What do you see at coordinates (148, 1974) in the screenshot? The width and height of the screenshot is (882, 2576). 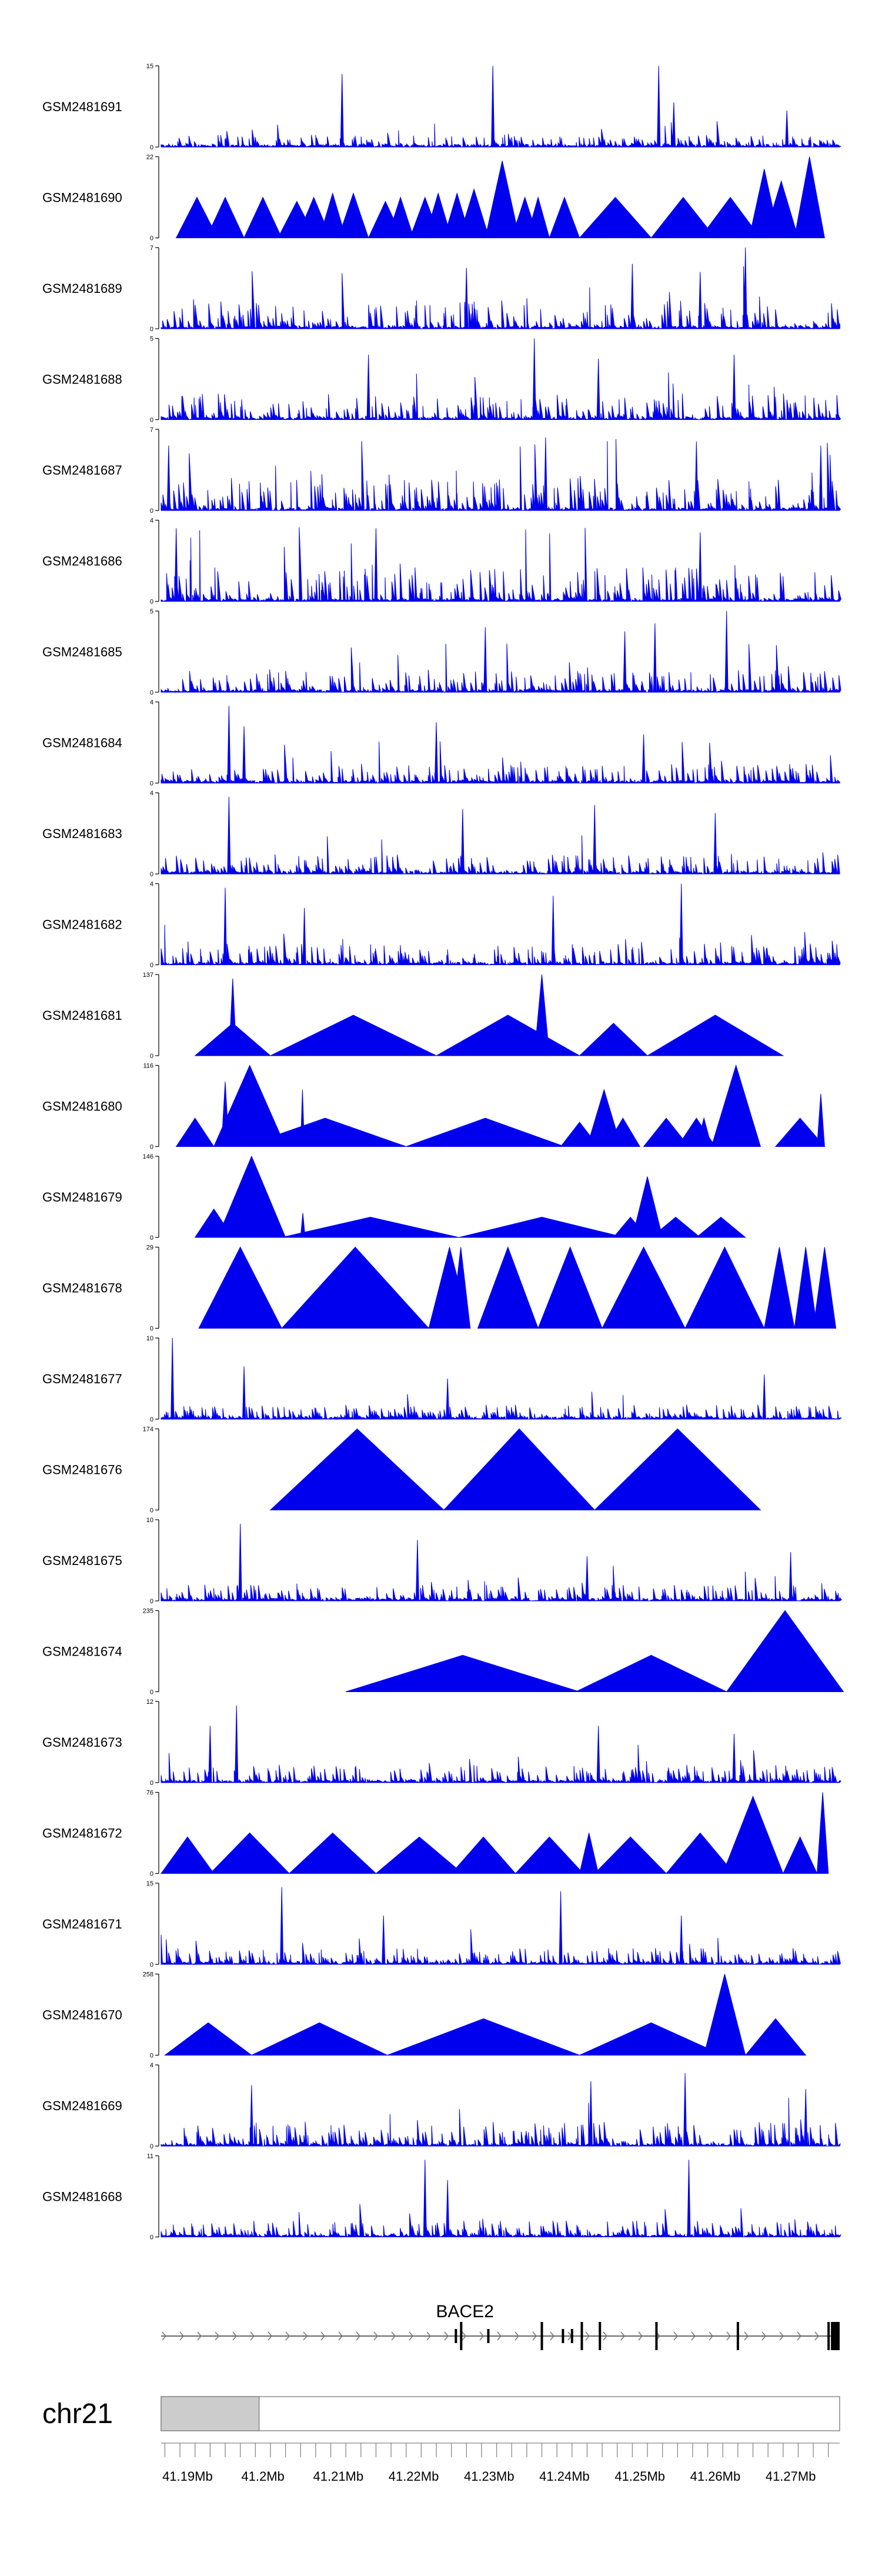 I see `y-axis-max-label: 258` at bounding box center [148, 1974].